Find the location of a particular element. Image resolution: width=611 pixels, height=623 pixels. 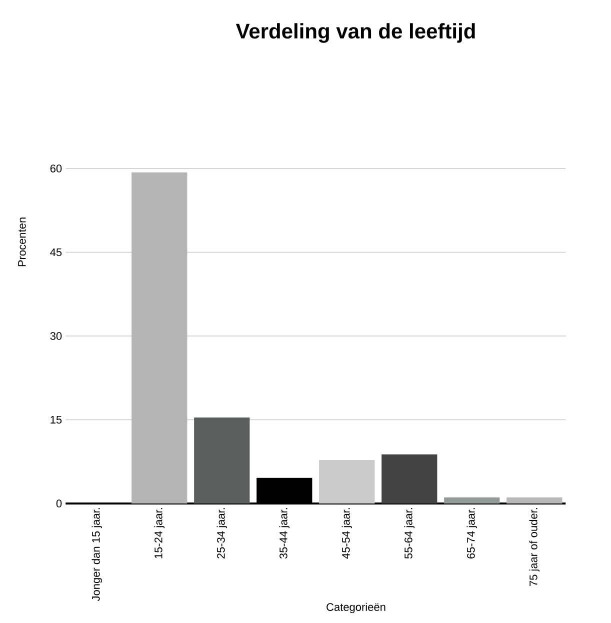

y-axis-title: Procenten is located at coordinates (22, 242).